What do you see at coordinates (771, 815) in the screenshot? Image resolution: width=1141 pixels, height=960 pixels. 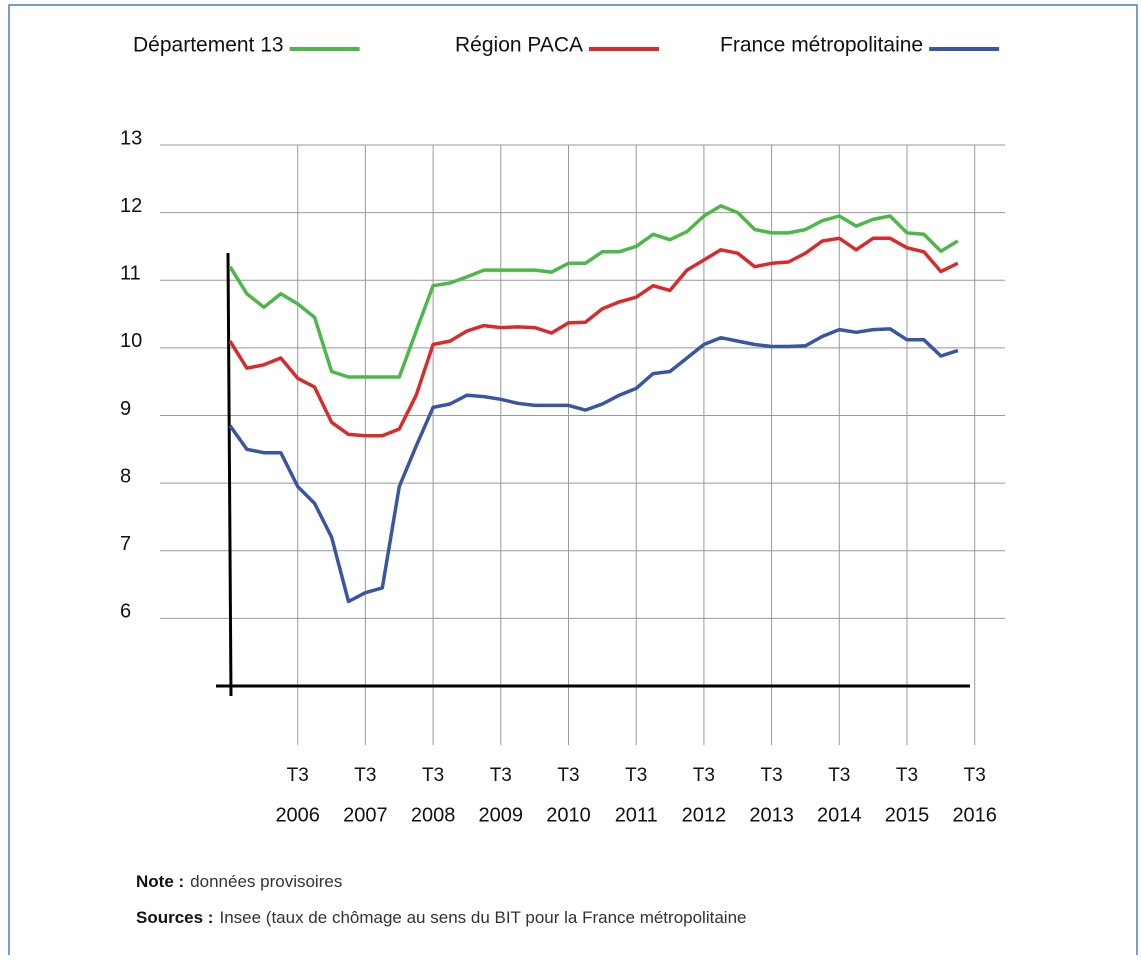 I see `x-tick-label: 2013` at bounding box center [771, 815].